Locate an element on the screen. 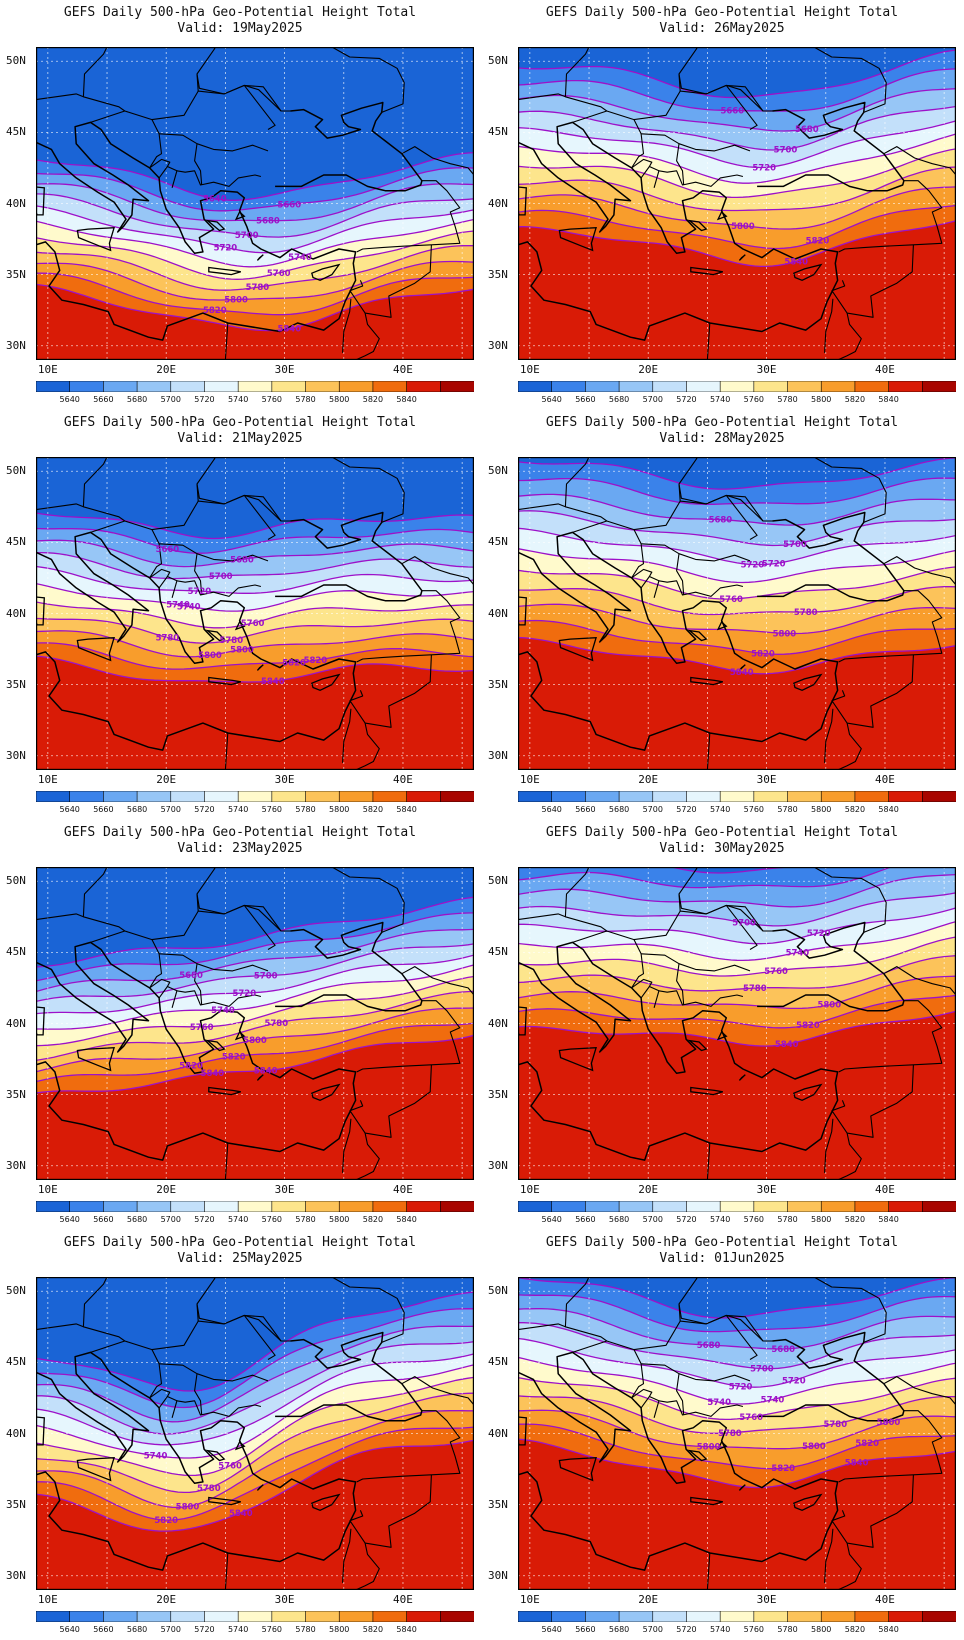 This screenshot has width=964, height=1640. colorbar-label: 5640 is located at coordinates (69, 1629).